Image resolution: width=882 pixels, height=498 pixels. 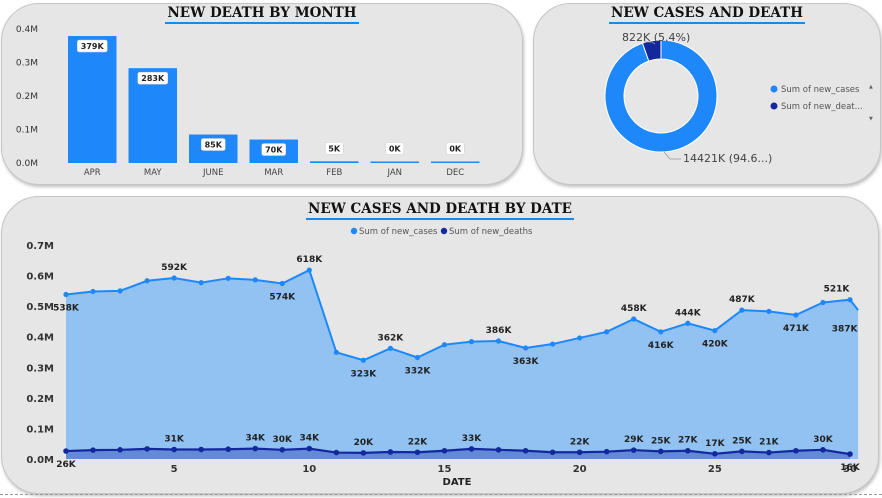 What do you see at coordinates (66, 309) in the screenshot?
I see `data-label-new-cases: 538K` at bounding box center [66, 309].